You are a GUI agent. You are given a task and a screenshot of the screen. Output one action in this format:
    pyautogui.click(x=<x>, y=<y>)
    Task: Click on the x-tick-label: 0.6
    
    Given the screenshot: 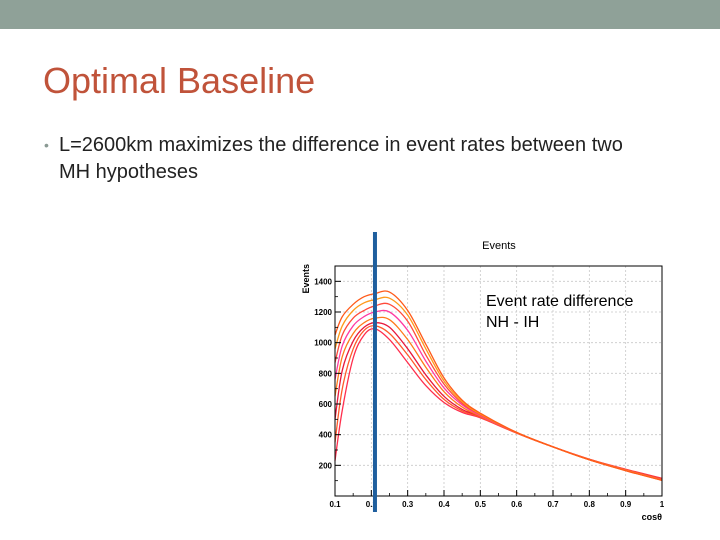 What is the action you would take?
    pyautogui.click(x=517, y=504)
    